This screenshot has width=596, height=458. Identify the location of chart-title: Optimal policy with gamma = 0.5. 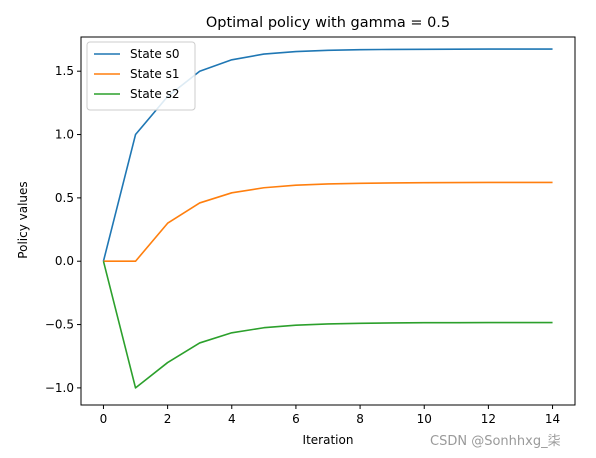
(328, 23).